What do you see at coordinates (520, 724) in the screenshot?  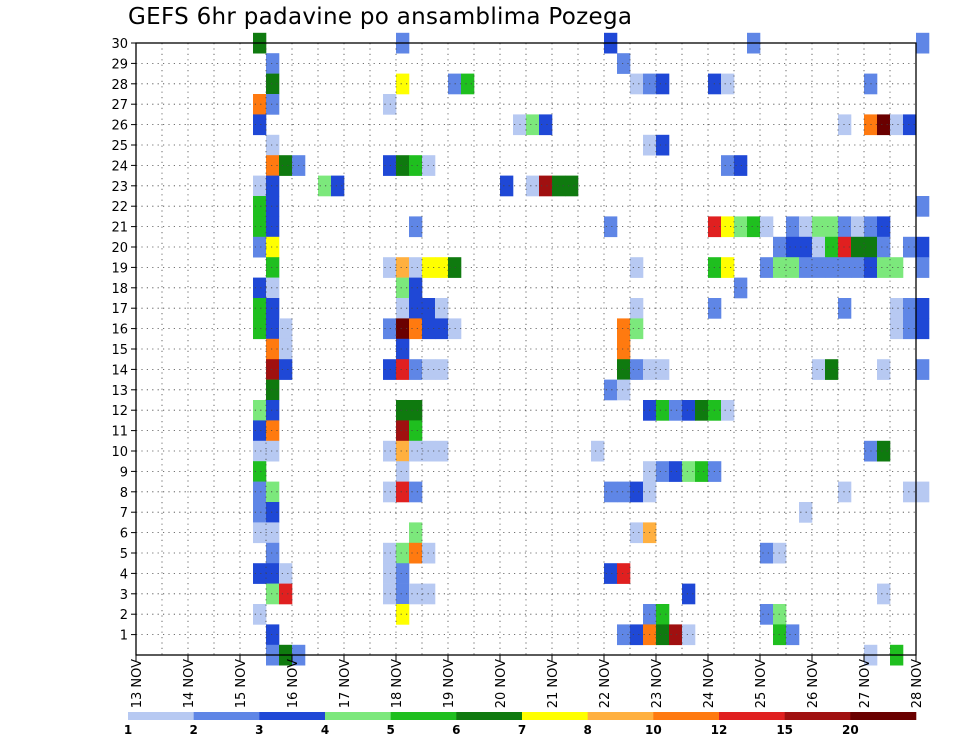 I see `color-legend: 1 2 3 4 5 6 7 8 10 12 15 20` at bounding box center [520, 724].